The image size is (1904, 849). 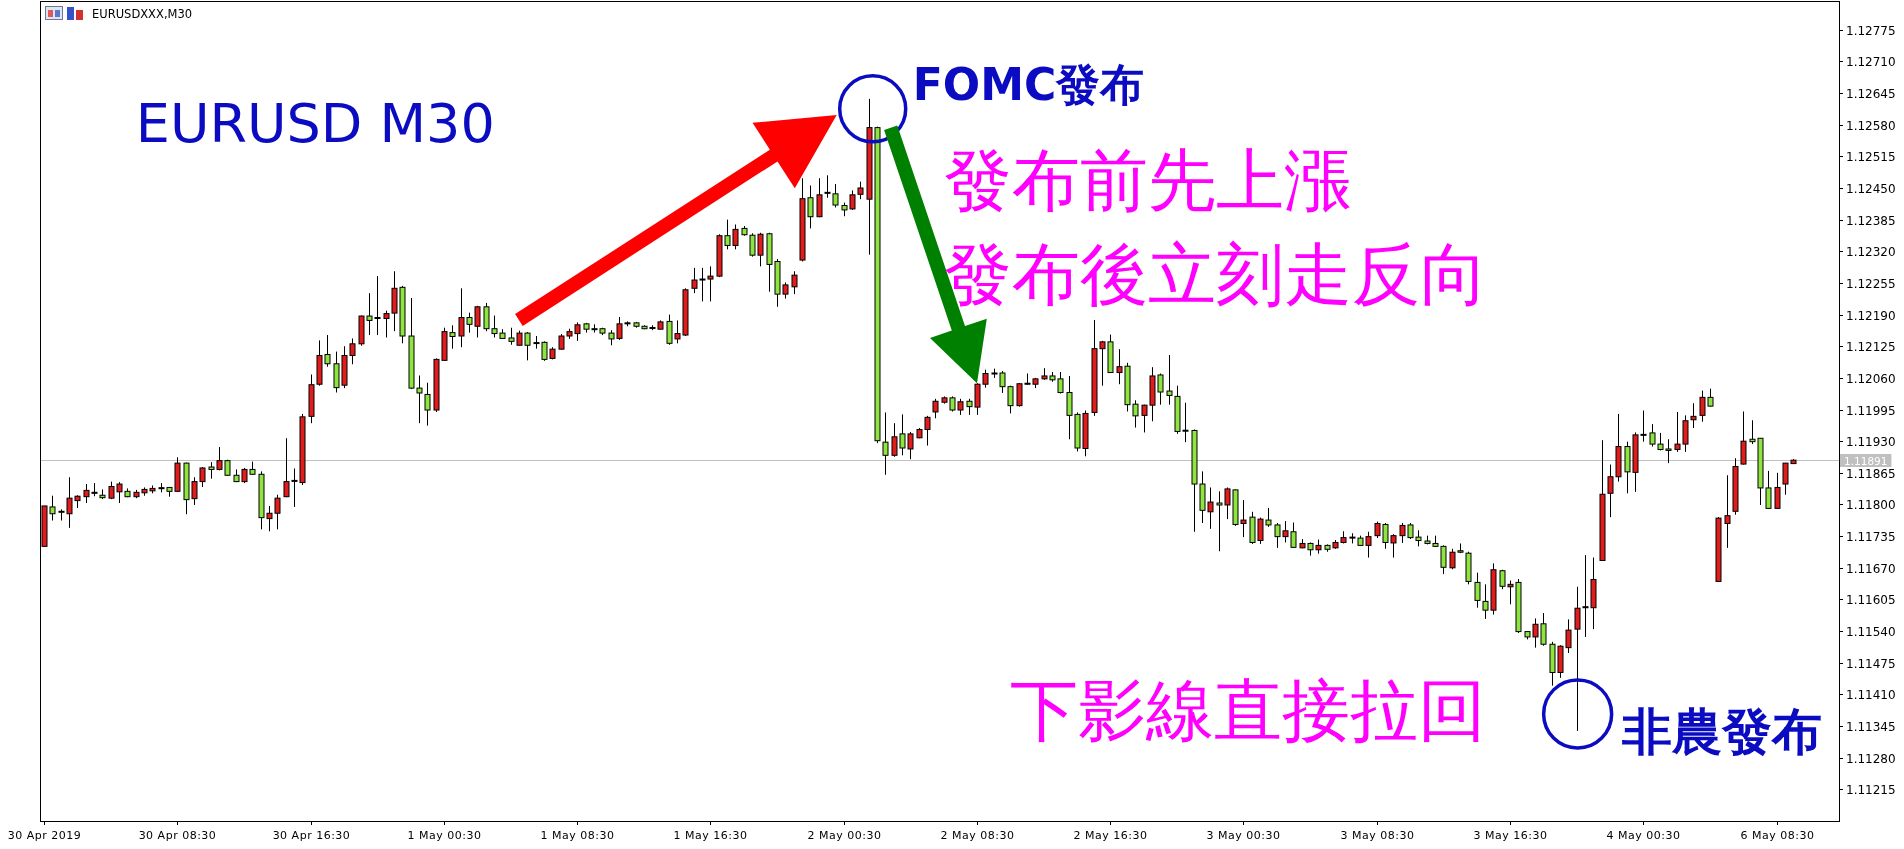 What do you see at coordinates (1028, 85) in the screenshot?
I see `annotation: FOMC發布` at bounding box center [1028, 85].